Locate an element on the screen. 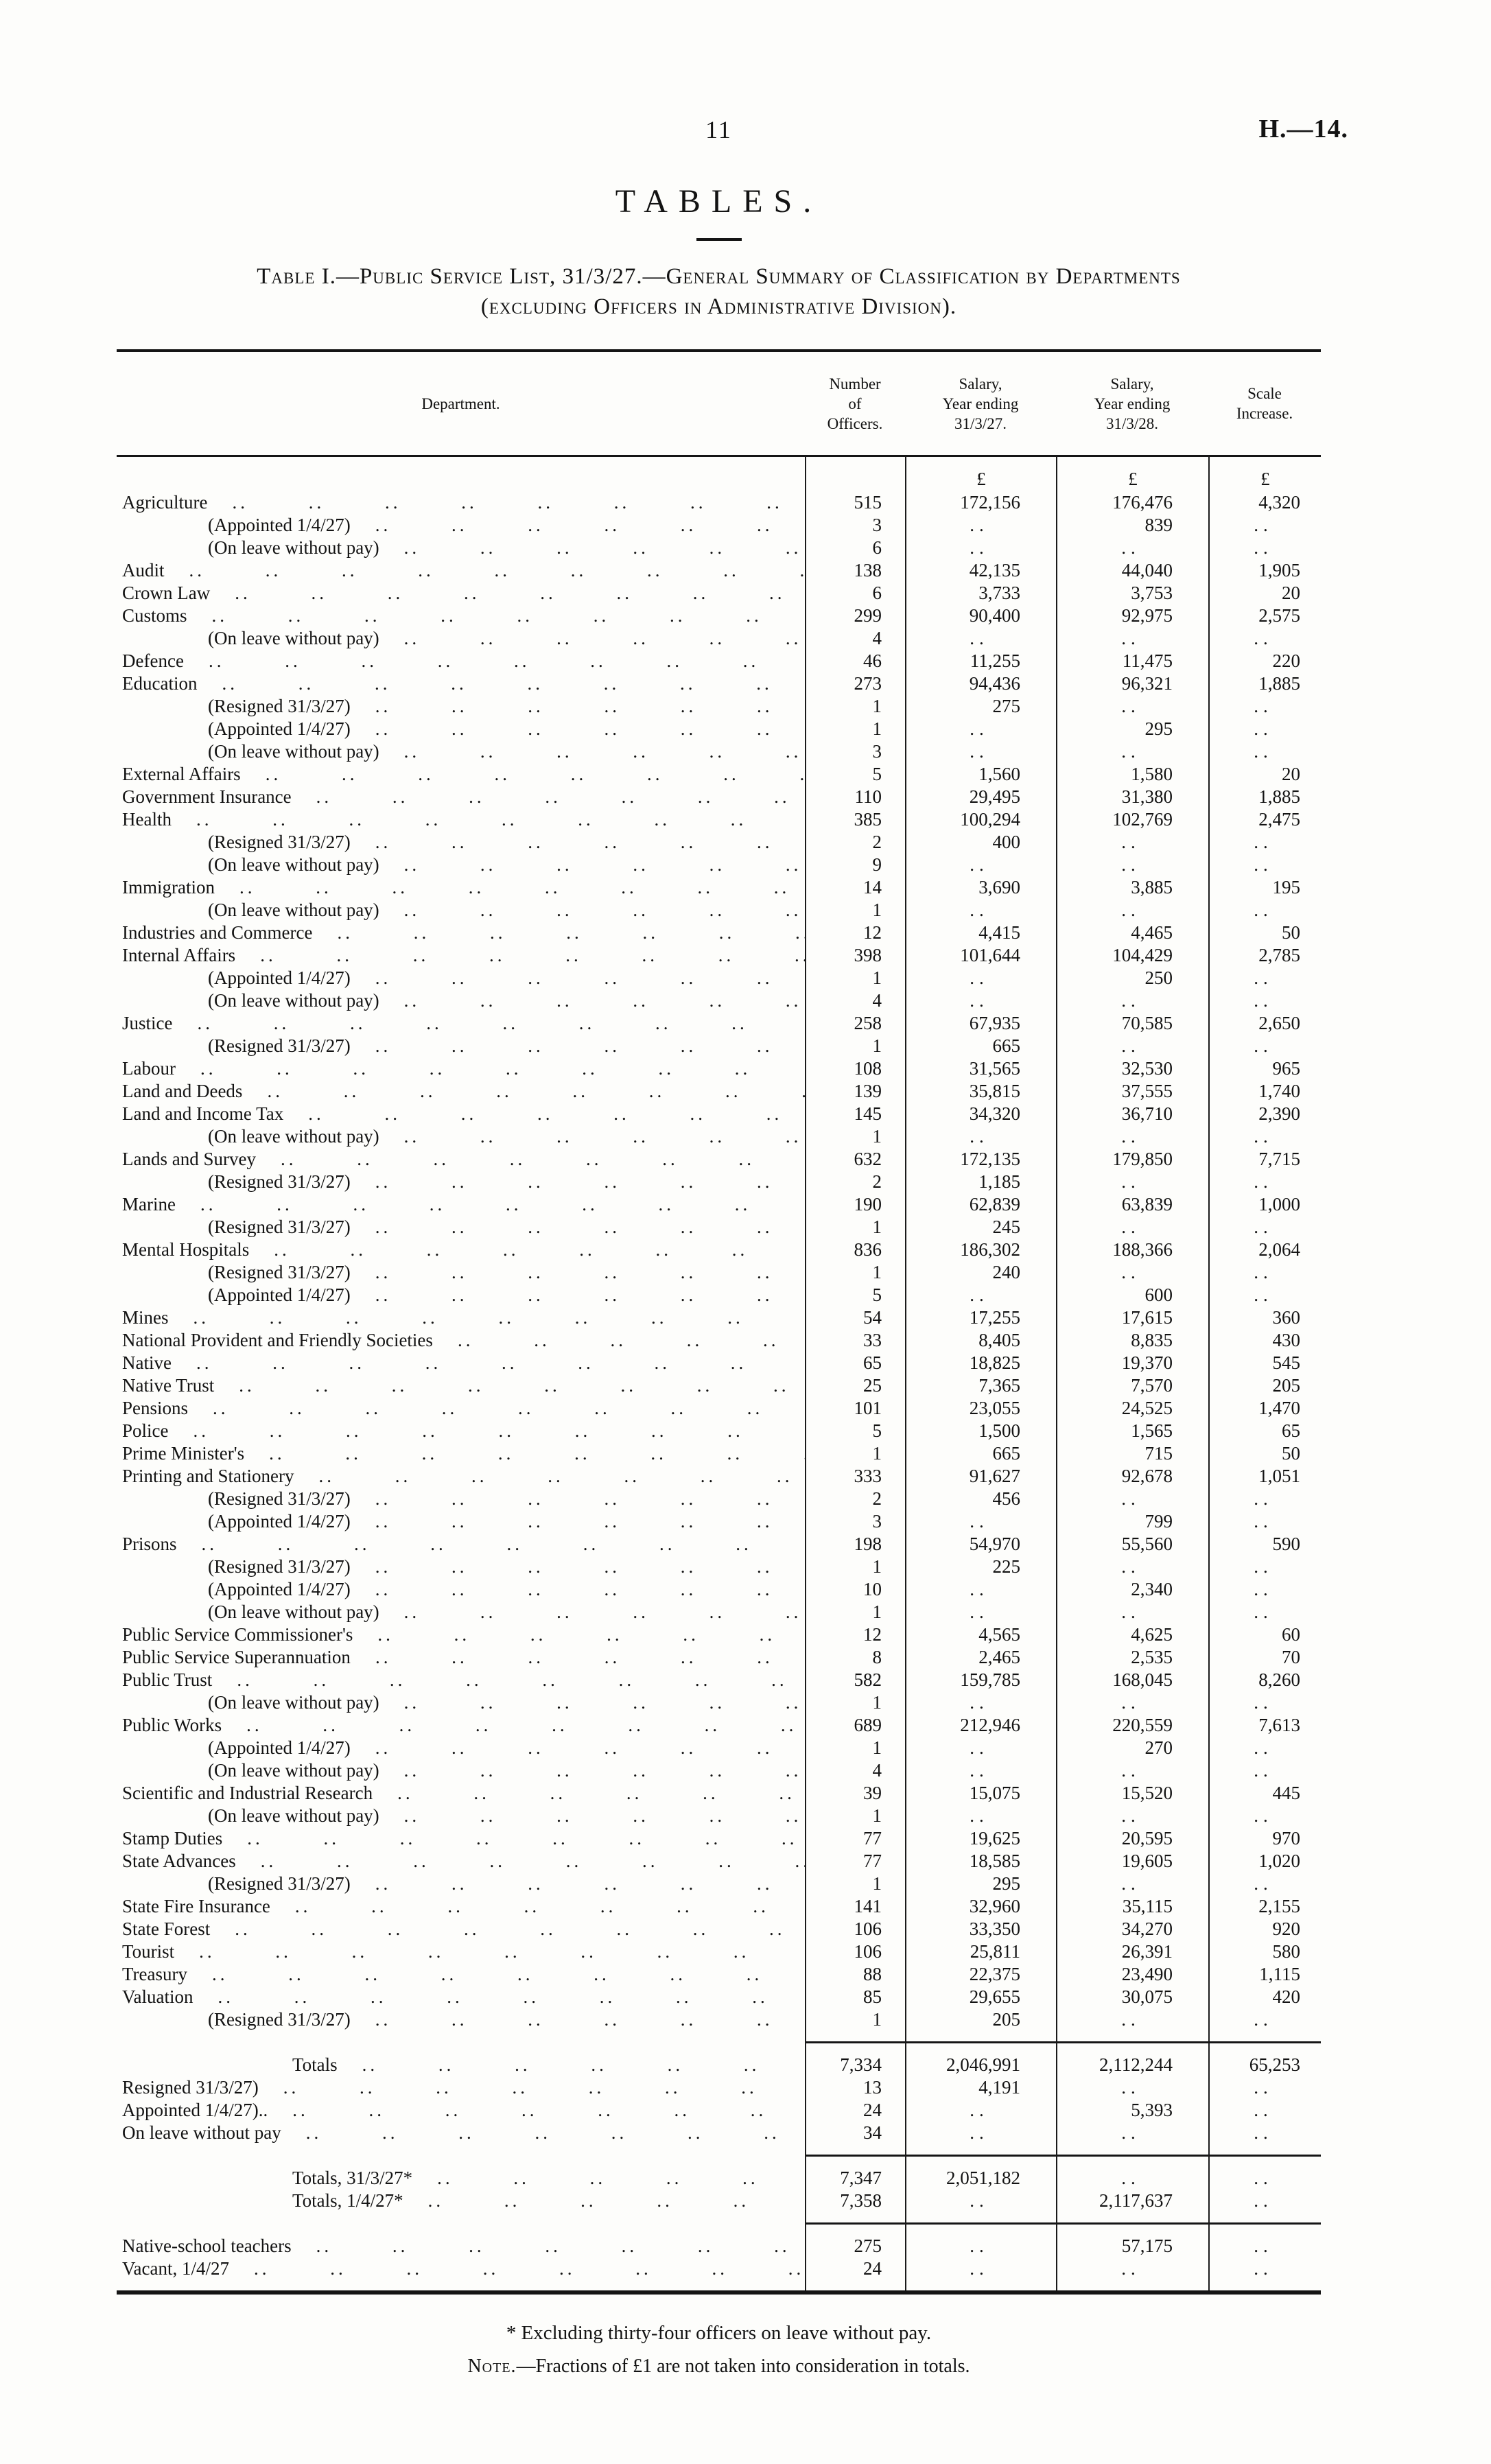 Image resolution: width=1491 pixels, height=2464 pixels. salary-28-cell: 270 is located at coordinates (1132, 1748).